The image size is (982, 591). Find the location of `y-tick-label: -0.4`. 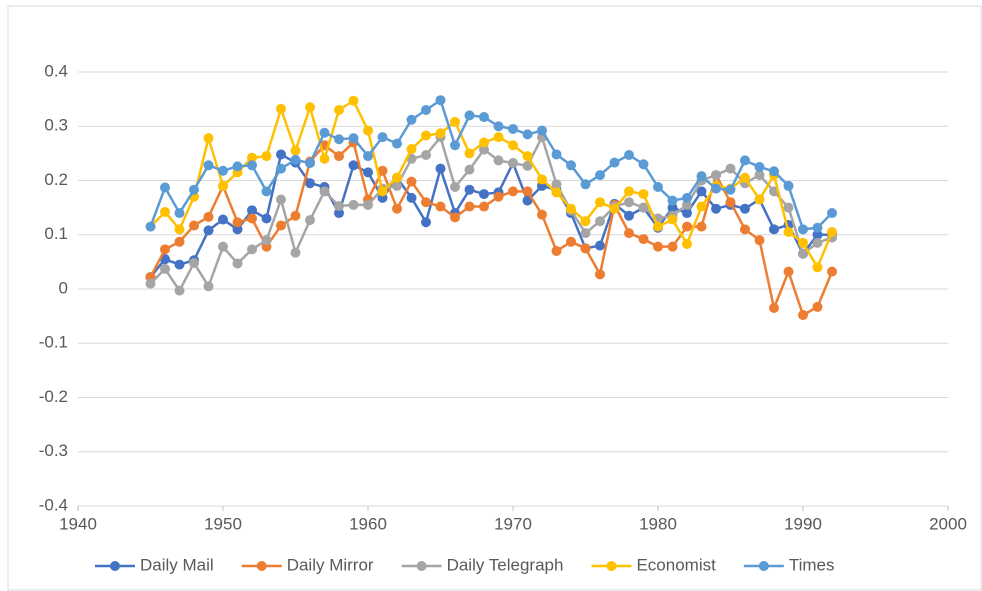

y-tick-label: -0.4 is located at coordinates (53, 504).